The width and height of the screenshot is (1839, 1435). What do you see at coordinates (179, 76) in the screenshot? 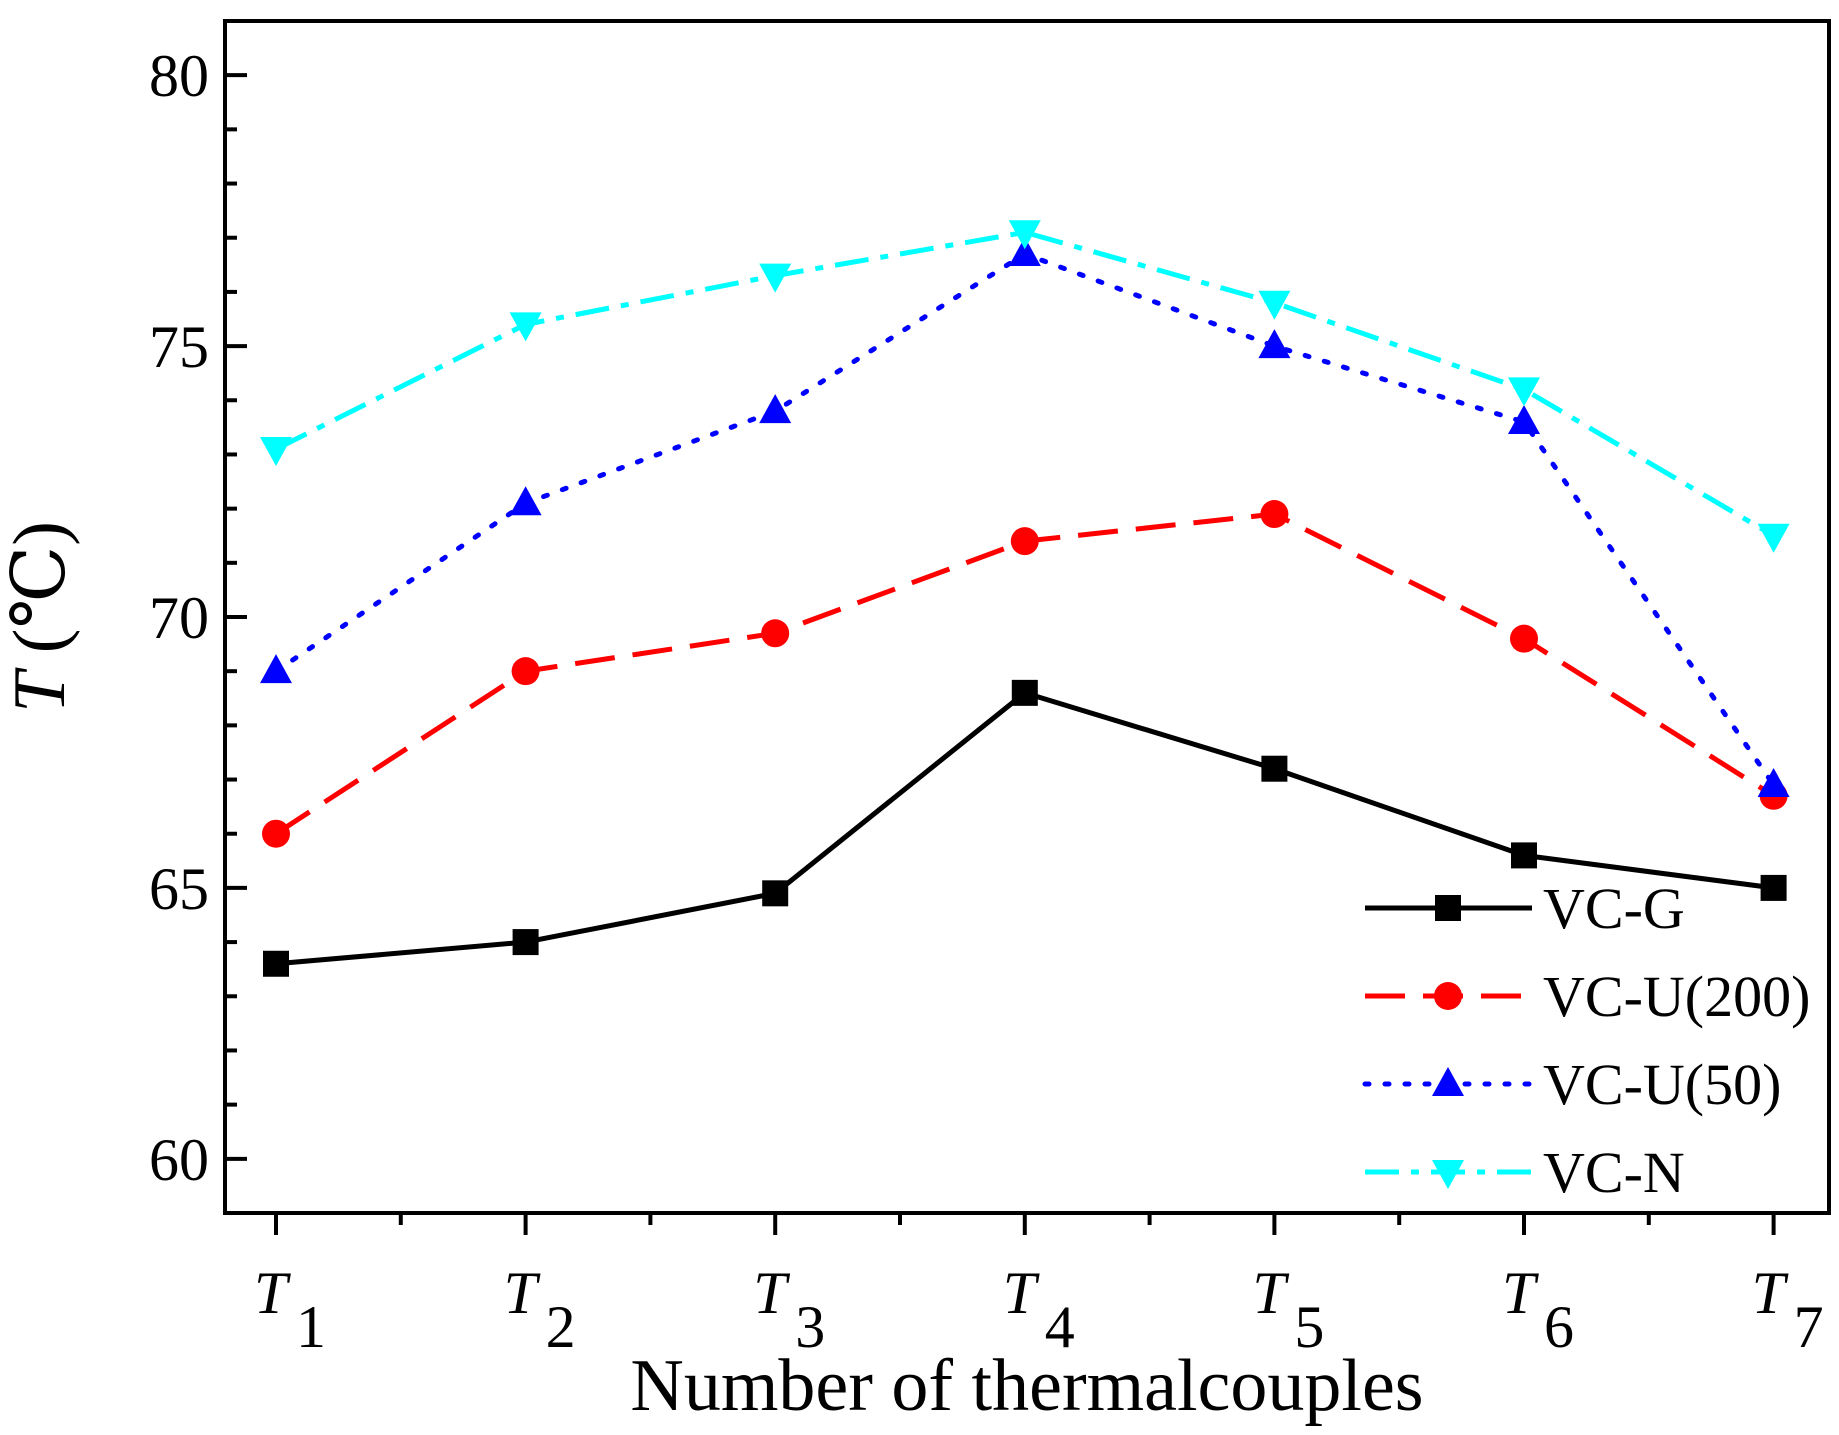
I see `y-tick-label: 80` at bounding box center [179, 76].